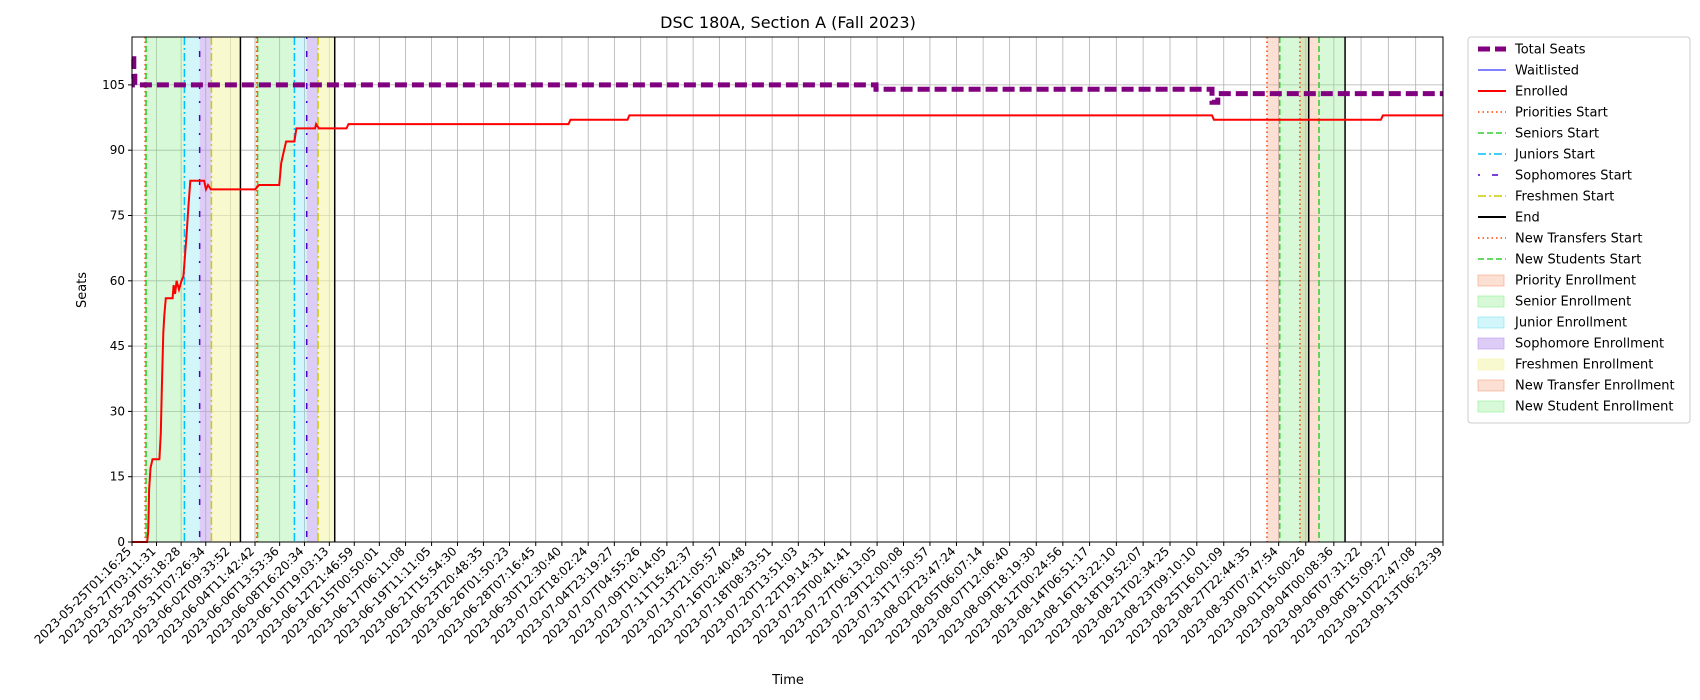 Image resolution: width=1700 pixels, height=700 pixels. What do you see at coordinates (113, 85) in the screenshot?
I see `y-tick-label: 105` at bounding box center [113, 85].